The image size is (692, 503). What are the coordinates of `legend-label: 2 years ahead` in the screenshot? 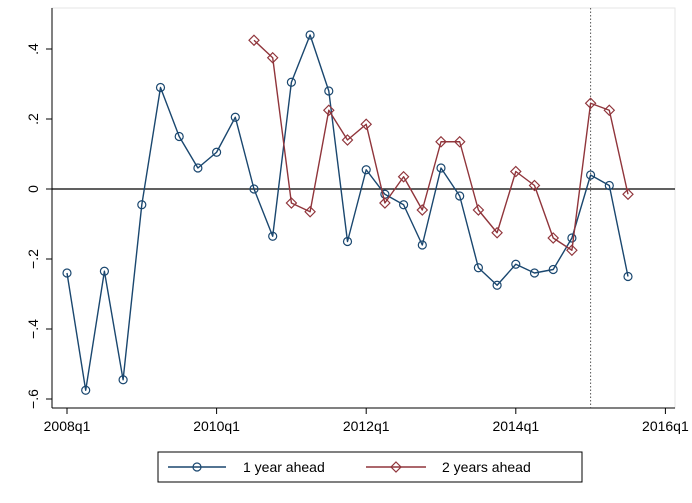 It's located at (486, 467).